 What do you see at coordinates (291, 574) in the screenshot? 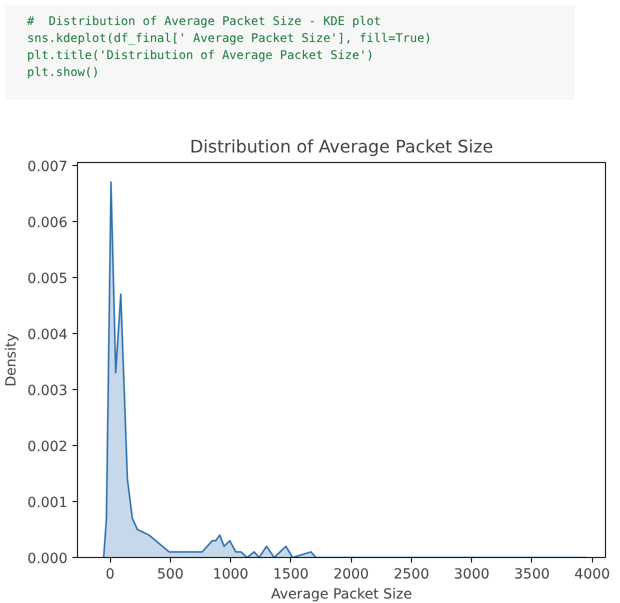
I see `x-tick-label: 1500` at bounding box center [291, 574].